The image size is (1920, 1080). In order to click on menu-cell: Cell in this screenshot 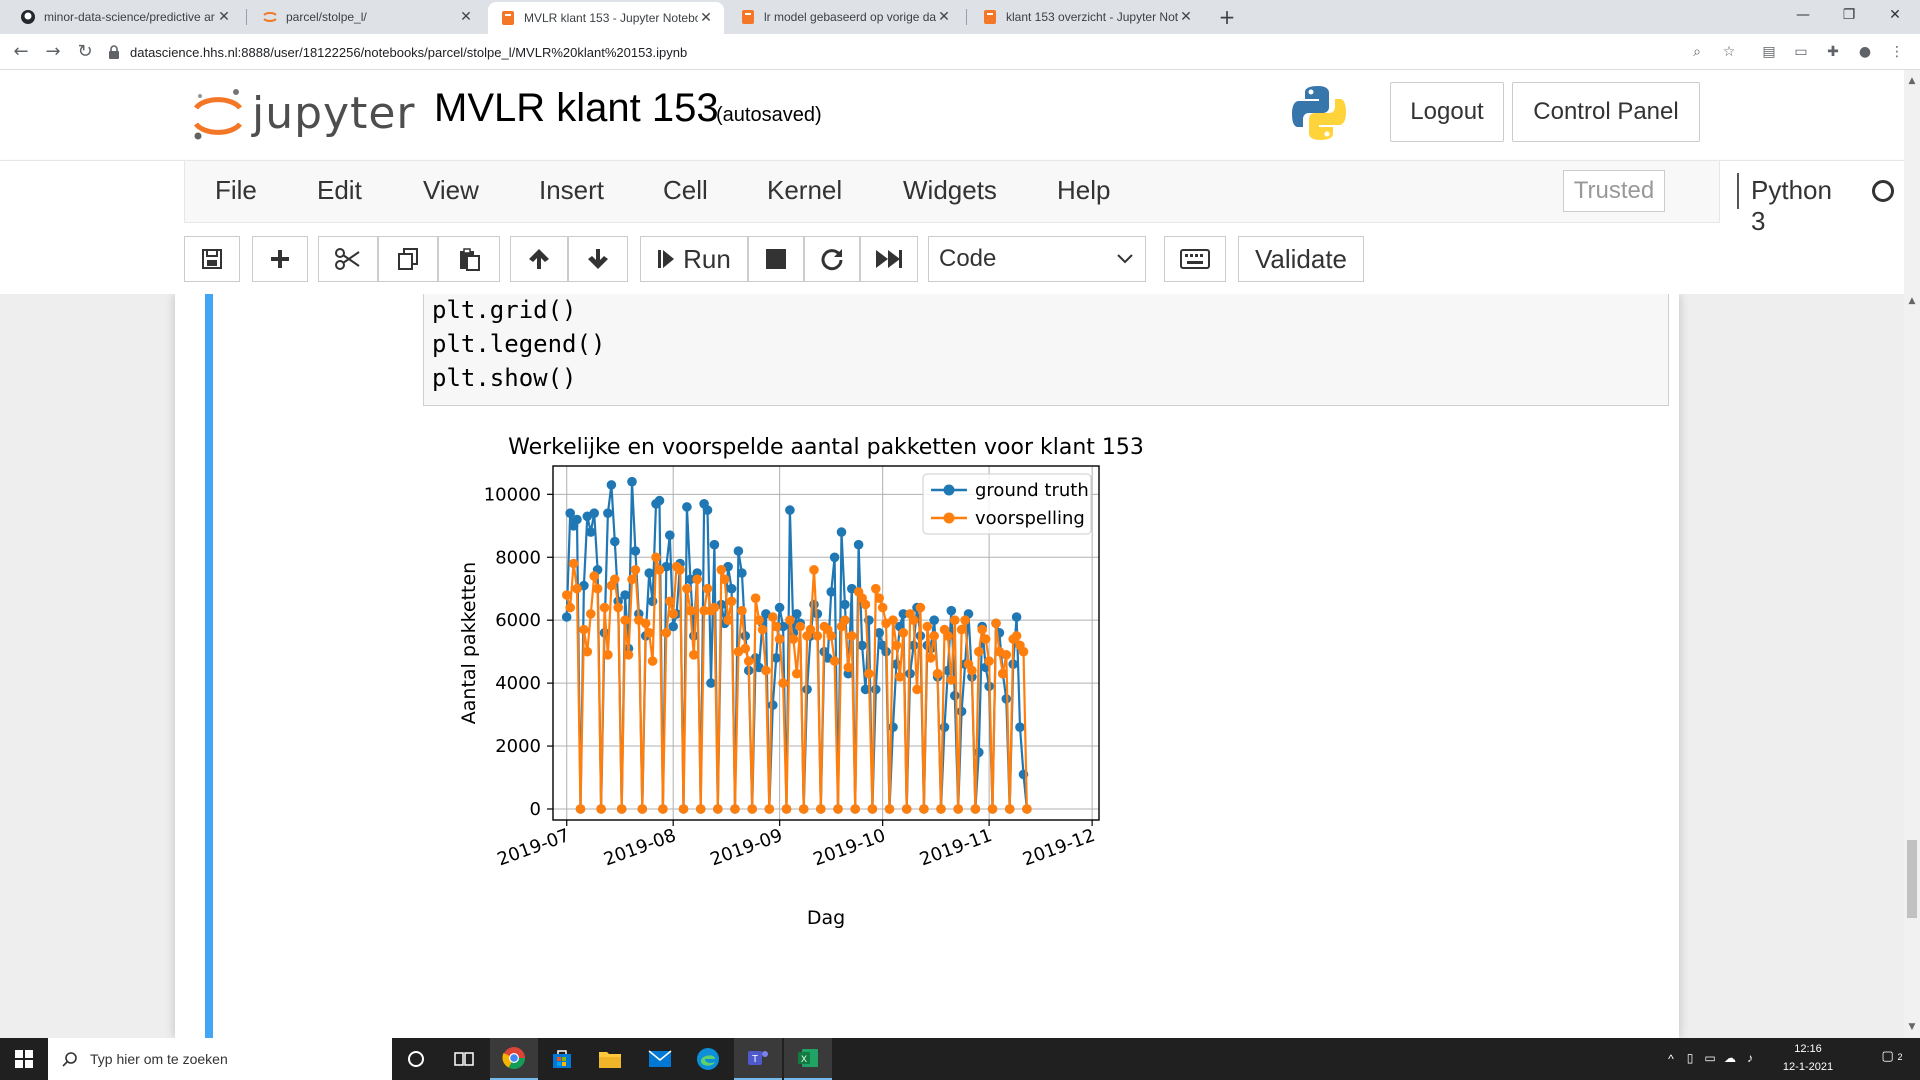, I will do `click(685, 190)`.